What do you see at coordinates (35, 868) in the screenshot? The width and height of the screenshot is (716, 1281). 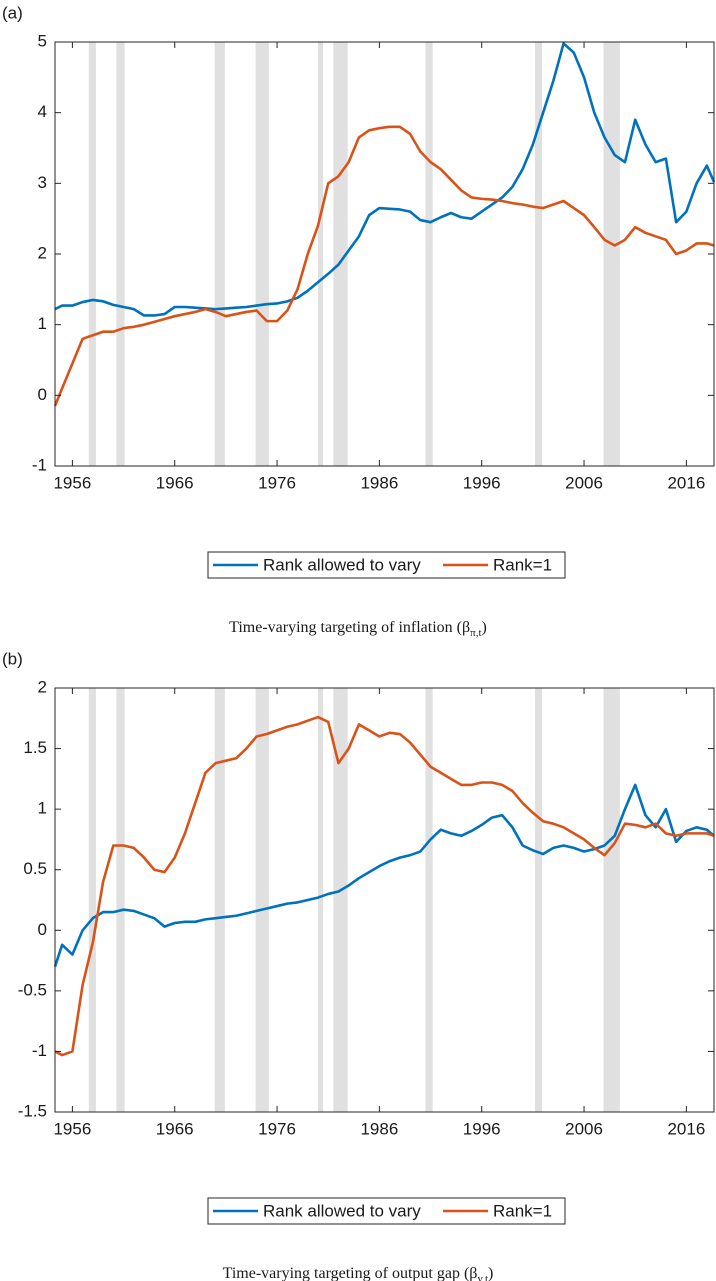 I see `y-tick-label: 0.5` at bounding box center [35, 868].